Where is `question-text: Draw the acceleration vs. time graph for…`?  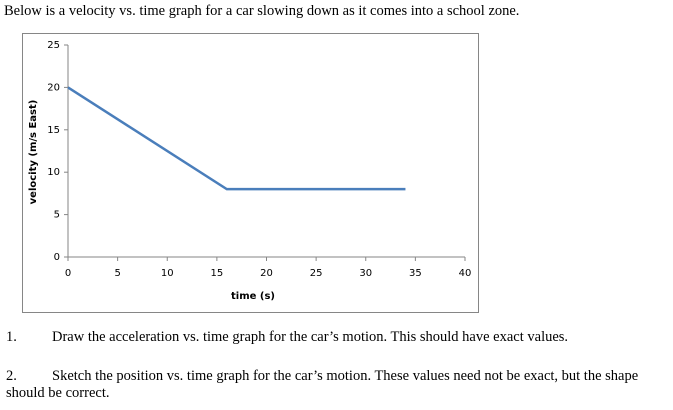 question-text: Draw the acceleration vs. time graph for… is located at coordinates (310, 337).